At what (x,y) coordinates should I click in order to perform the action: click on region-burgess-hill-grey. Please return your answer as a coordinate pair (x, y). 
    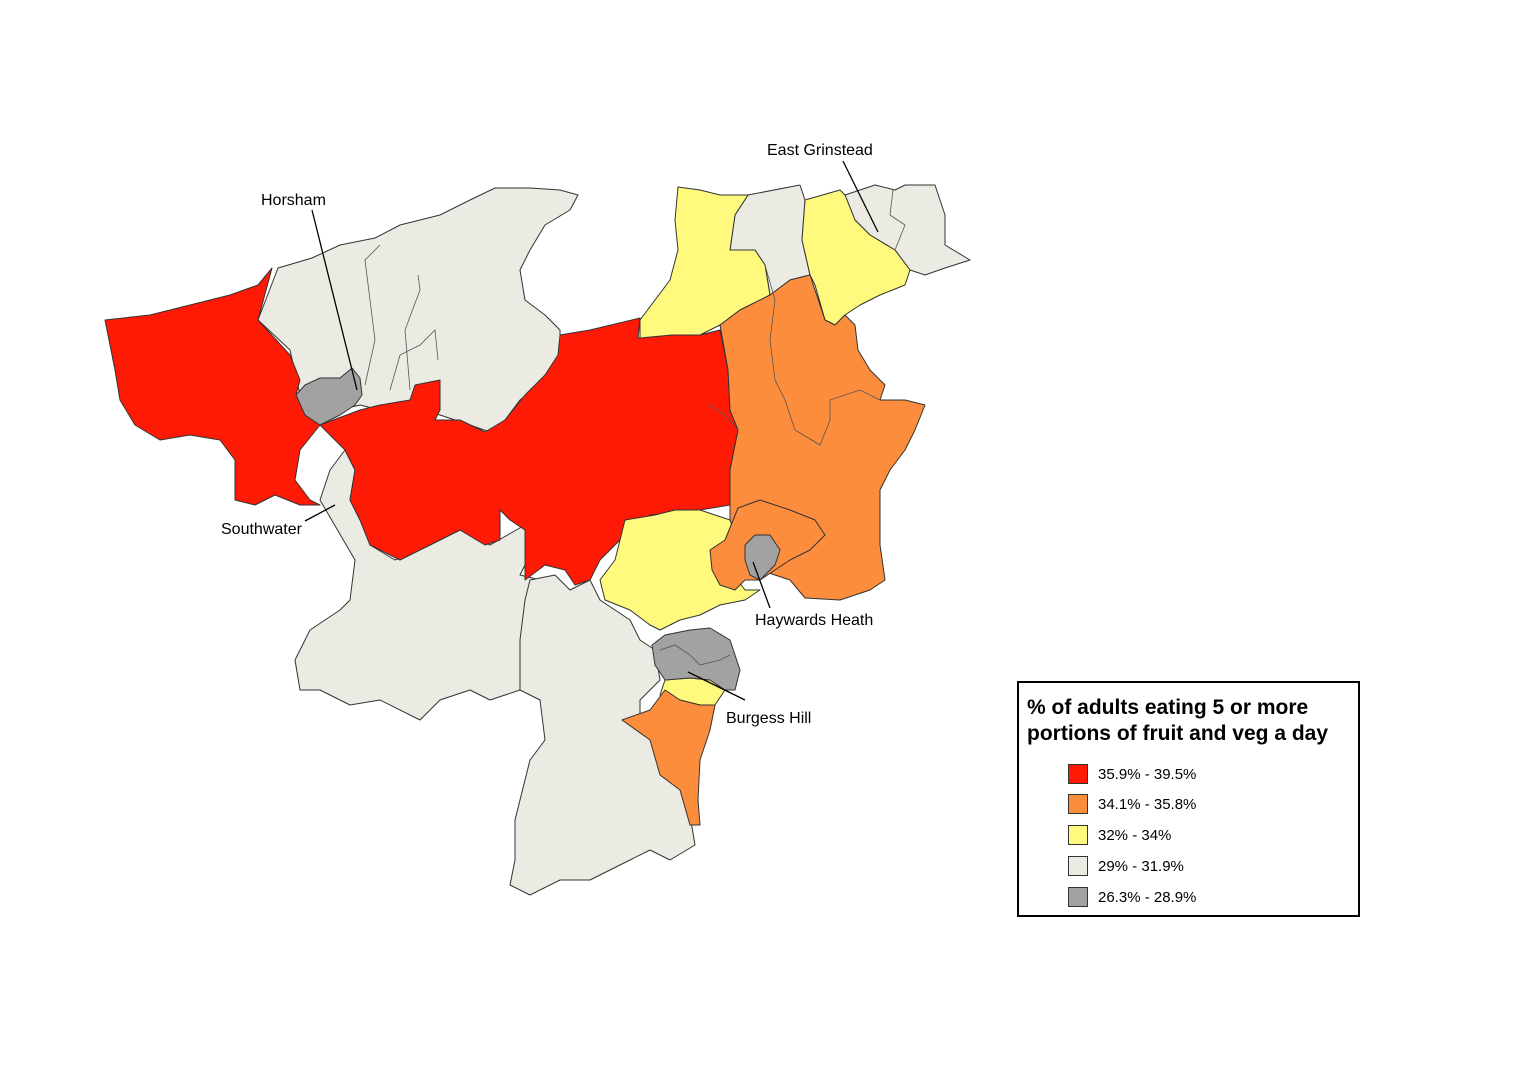
    Looking at the image, I should click on (696, 659).